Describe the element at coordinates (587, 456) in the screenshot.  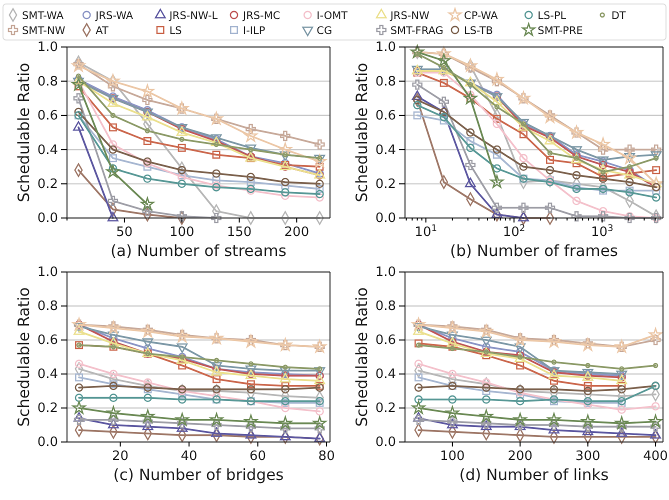
I see `x-tick-label: 300` at that location.